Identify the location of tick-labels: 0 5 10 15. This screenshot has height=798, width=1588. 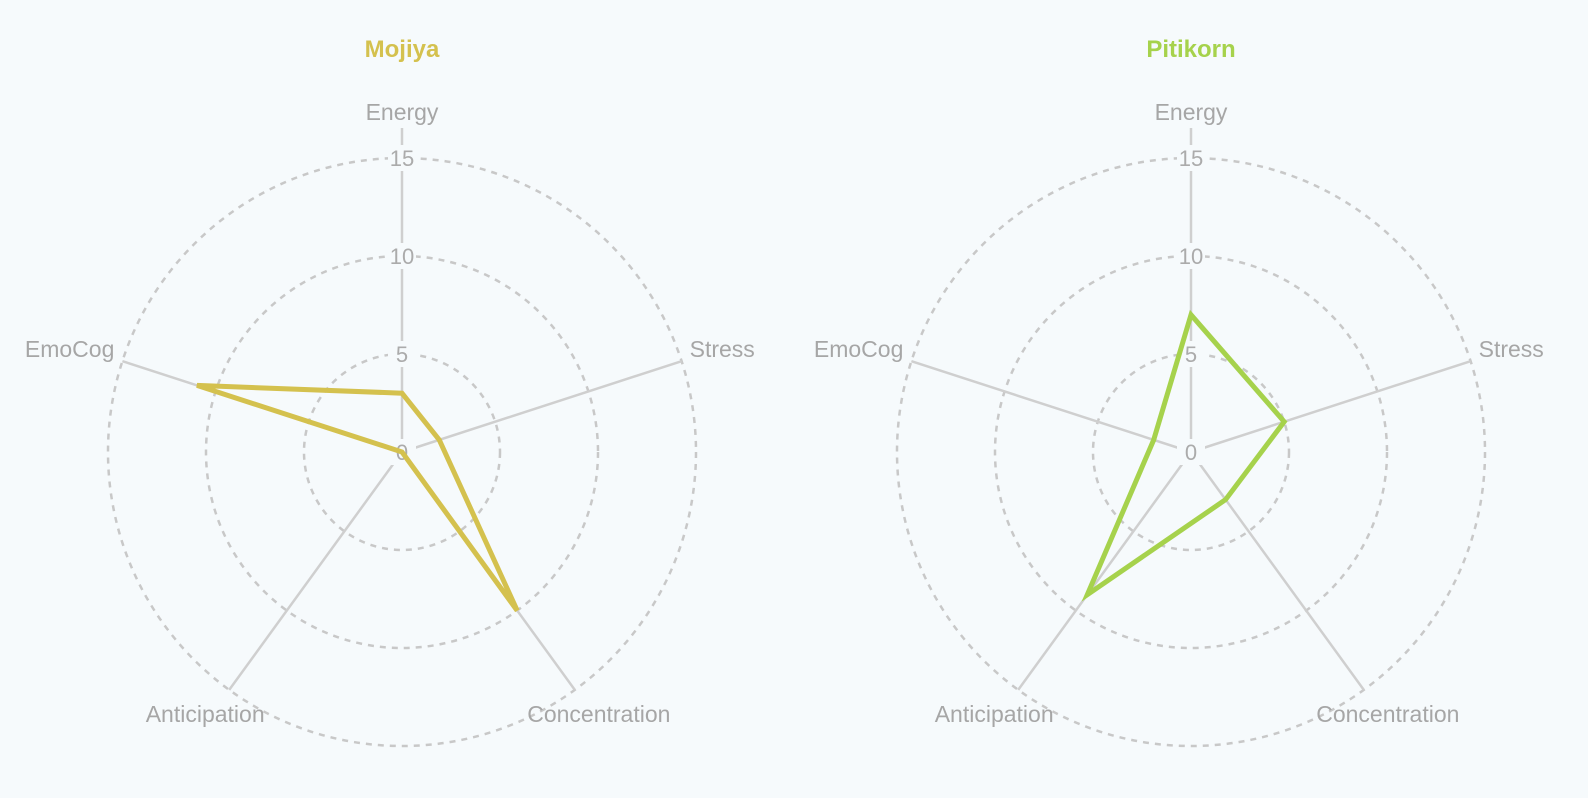
(1191, 305).